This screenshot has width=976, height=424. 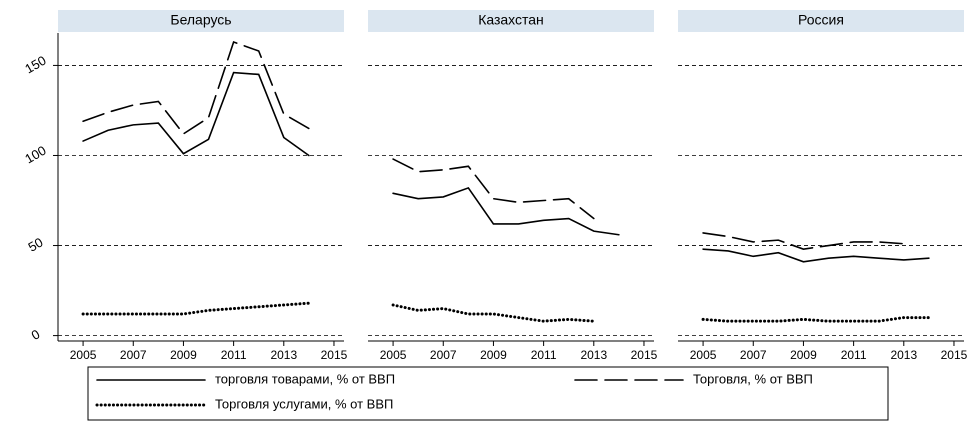 What do you see at coordinates (304, 403) in the screenshot?
I see `legend-label: Торговля услугами, % от ВВП` at bounding box center [304, 403].